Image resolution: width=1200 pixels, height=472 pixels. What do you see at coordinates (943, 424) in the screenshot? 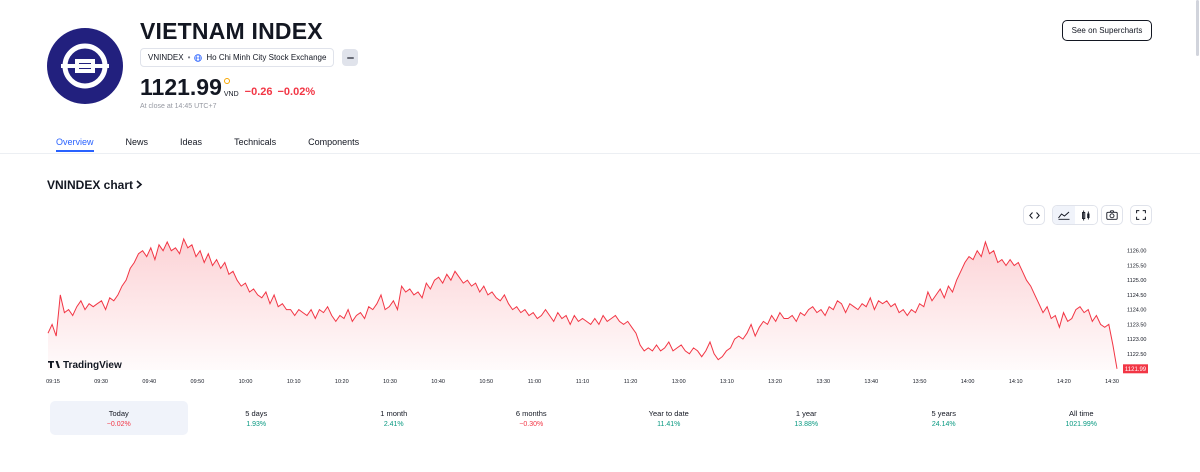
I see `period-change: 24.14%` at bounding box center [943, 424].